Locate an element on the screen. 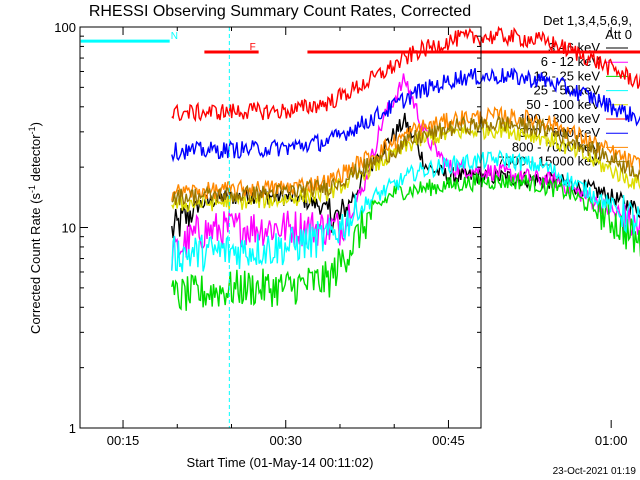  footer-timestamp: 23-Oct-2021 01:19 is located at coordinates (595, 471).